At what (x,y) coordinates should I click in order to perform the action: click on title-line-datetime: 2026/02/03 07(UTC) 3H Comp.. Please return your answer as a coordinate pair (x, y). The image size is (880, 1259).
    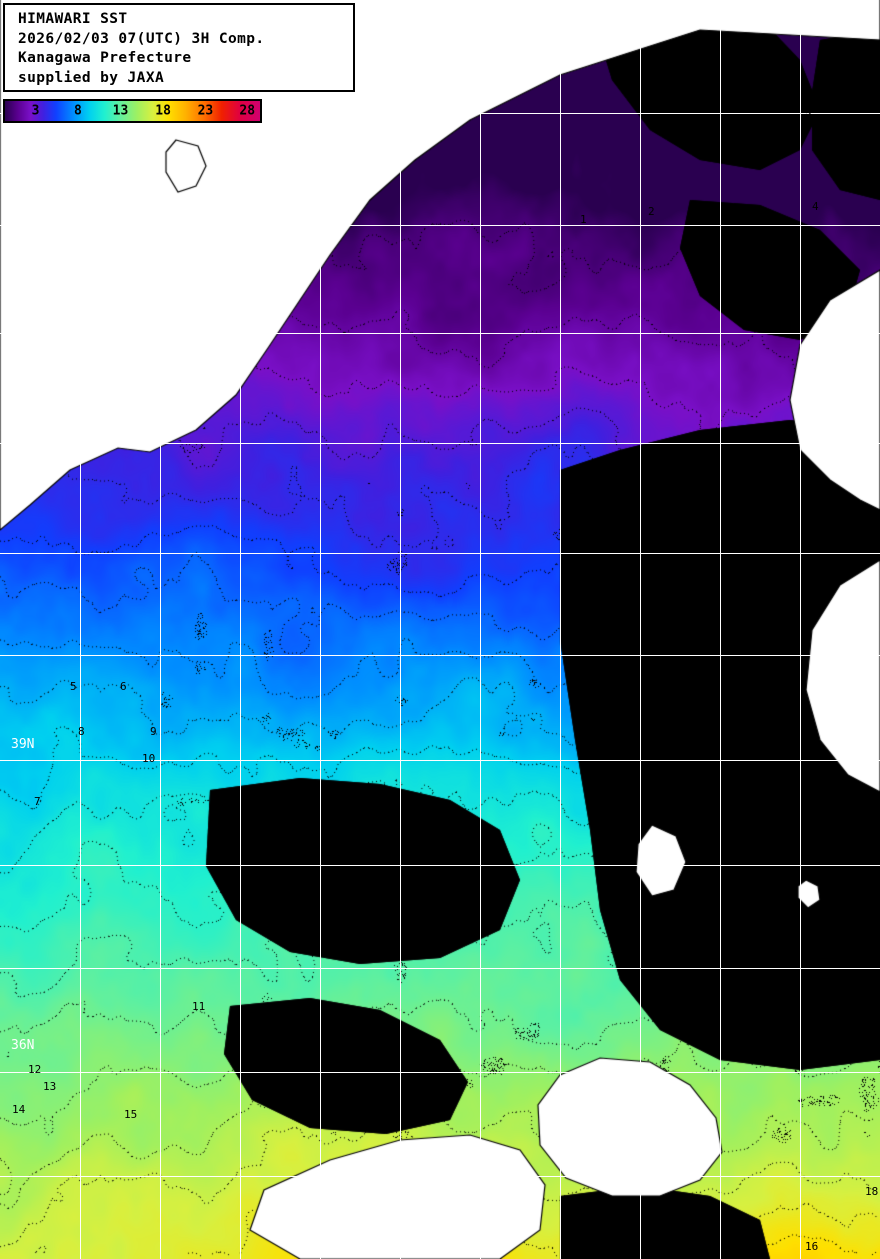
    Looking at the image, I should click on (141, 38).